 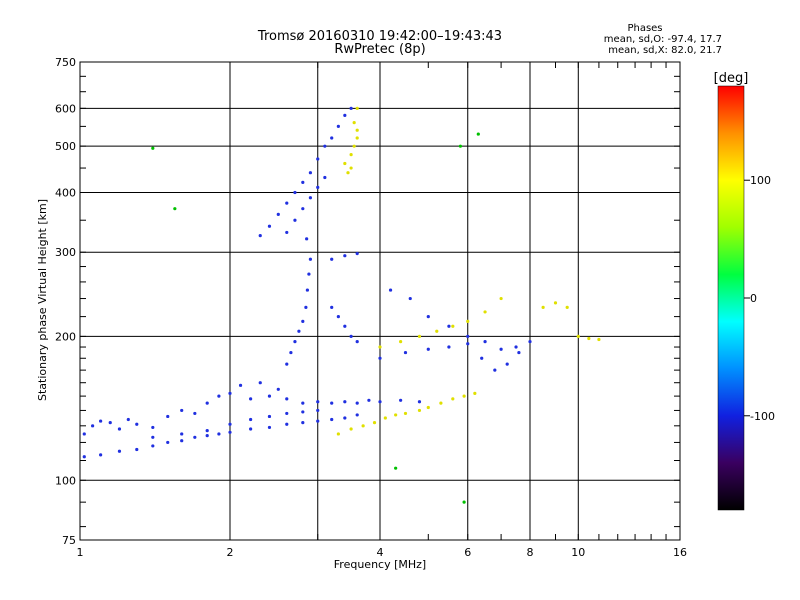 What do you see at coordinates (65, 62) in the screenshot?
I see `y-tick-label: 750` at bounding box center [65, 62].